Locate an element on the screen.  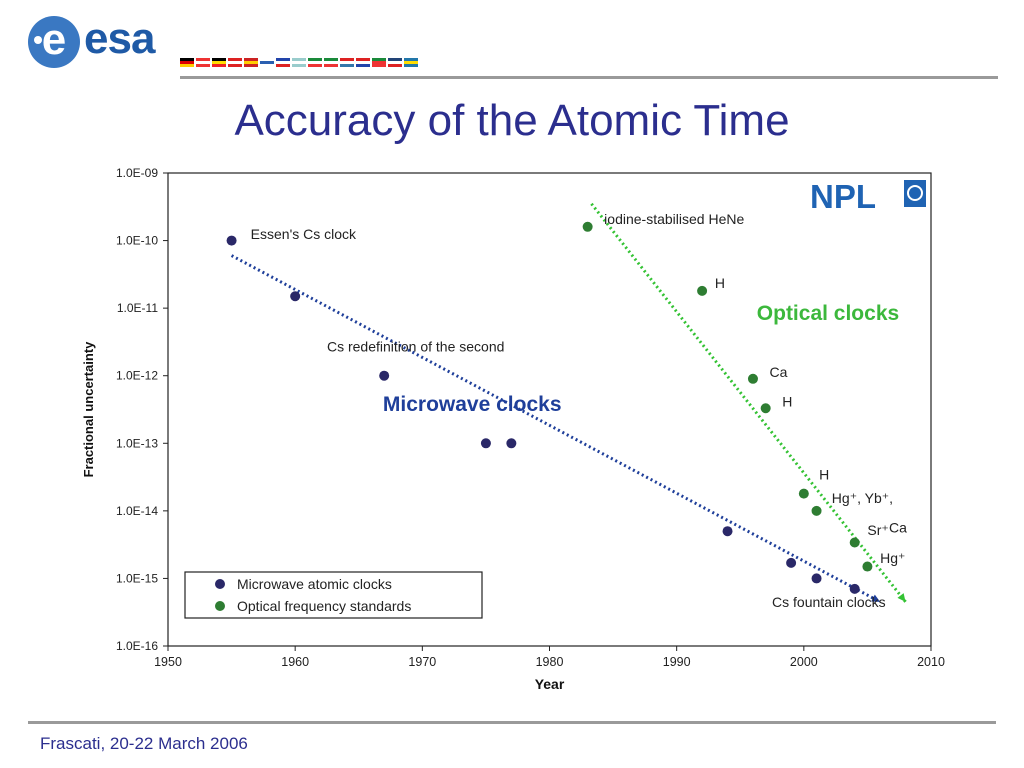
y-tick-label: 1.0E-10 is located at coordinates (137, 241).